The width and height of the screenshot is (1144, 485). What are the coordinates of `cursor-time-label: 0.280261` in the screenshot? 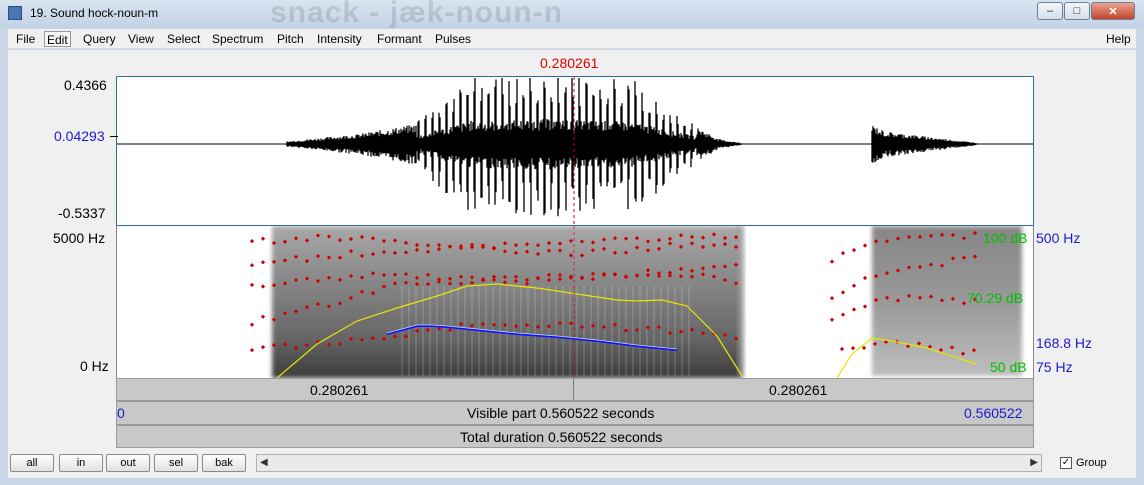 It's located at (569, 63).